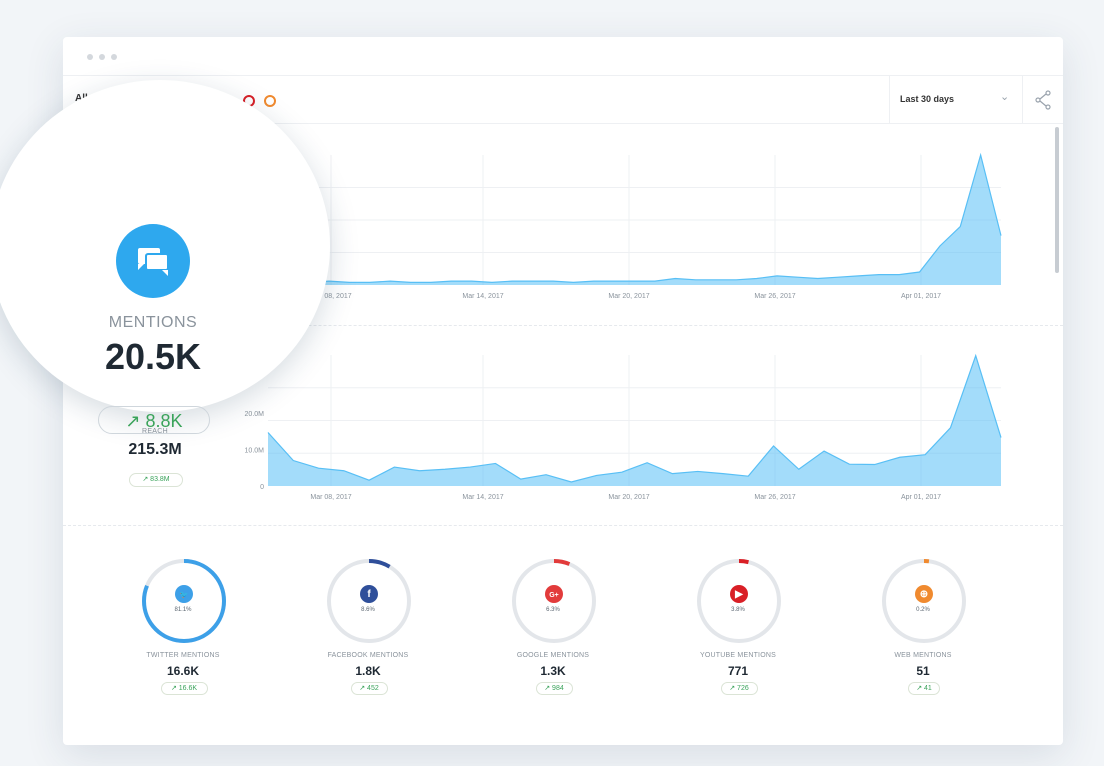  I want to click on source-name: TWITTER MENTIONS, so click(183, 655).